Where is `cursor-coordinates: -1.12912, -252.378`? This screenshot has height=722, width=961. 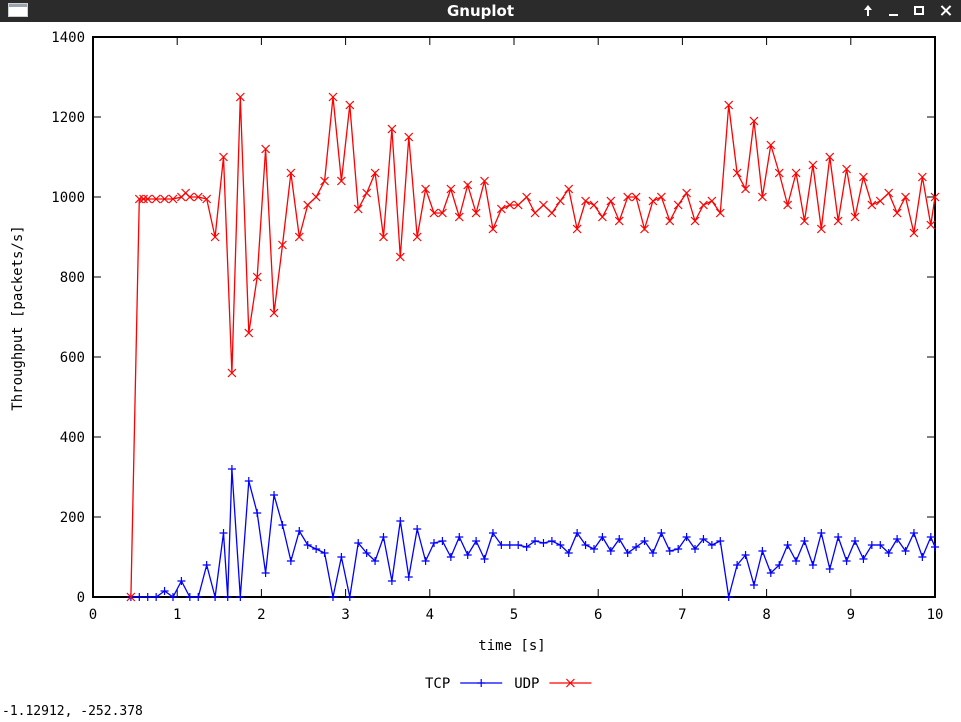 cursor-coordinates: -1.12912, -252.378 is located at coordinates (72, 711).